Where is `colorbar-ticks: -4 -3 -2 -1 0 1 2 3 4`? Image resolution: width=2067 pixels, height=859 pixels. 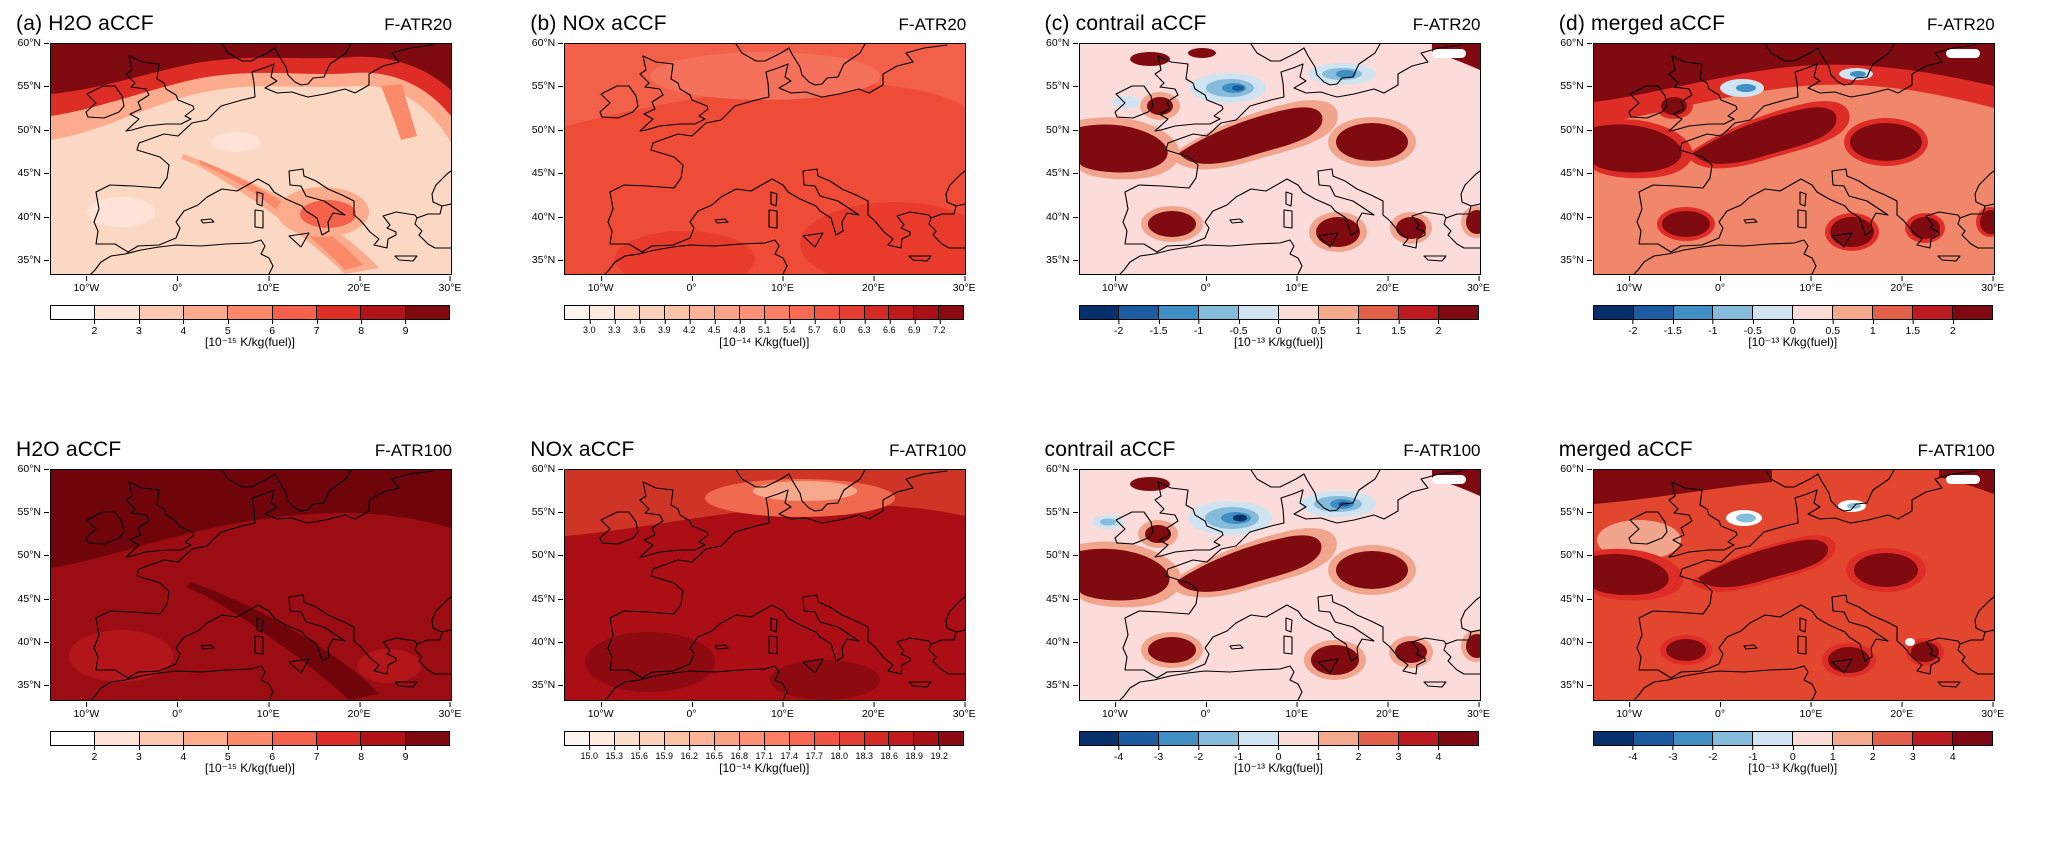
colorbar-ticks: -4 -3 -2 -1 0 1 2 3 4 is located at coordinates (1279, 754).